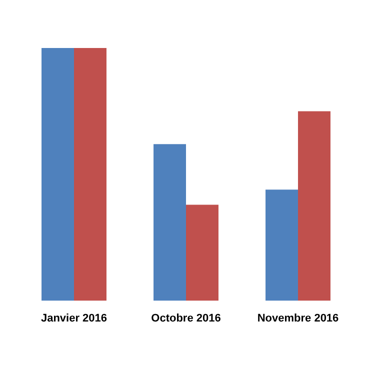 The width and height of the screenshot is (372, 391). I want to click on x-tick-label: Octobre 2016, so click(186, 318).